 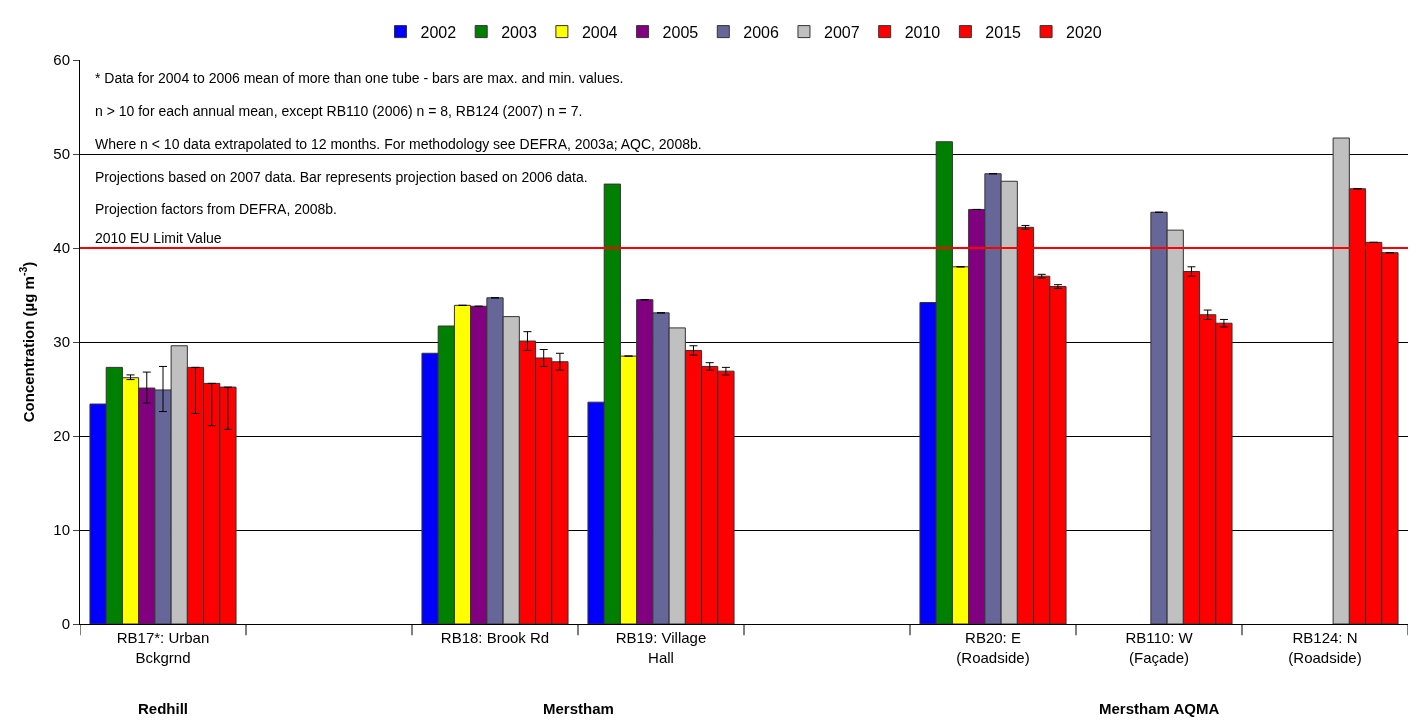 I want to click on y-tick-label: 60, so click(x=61, y=60).